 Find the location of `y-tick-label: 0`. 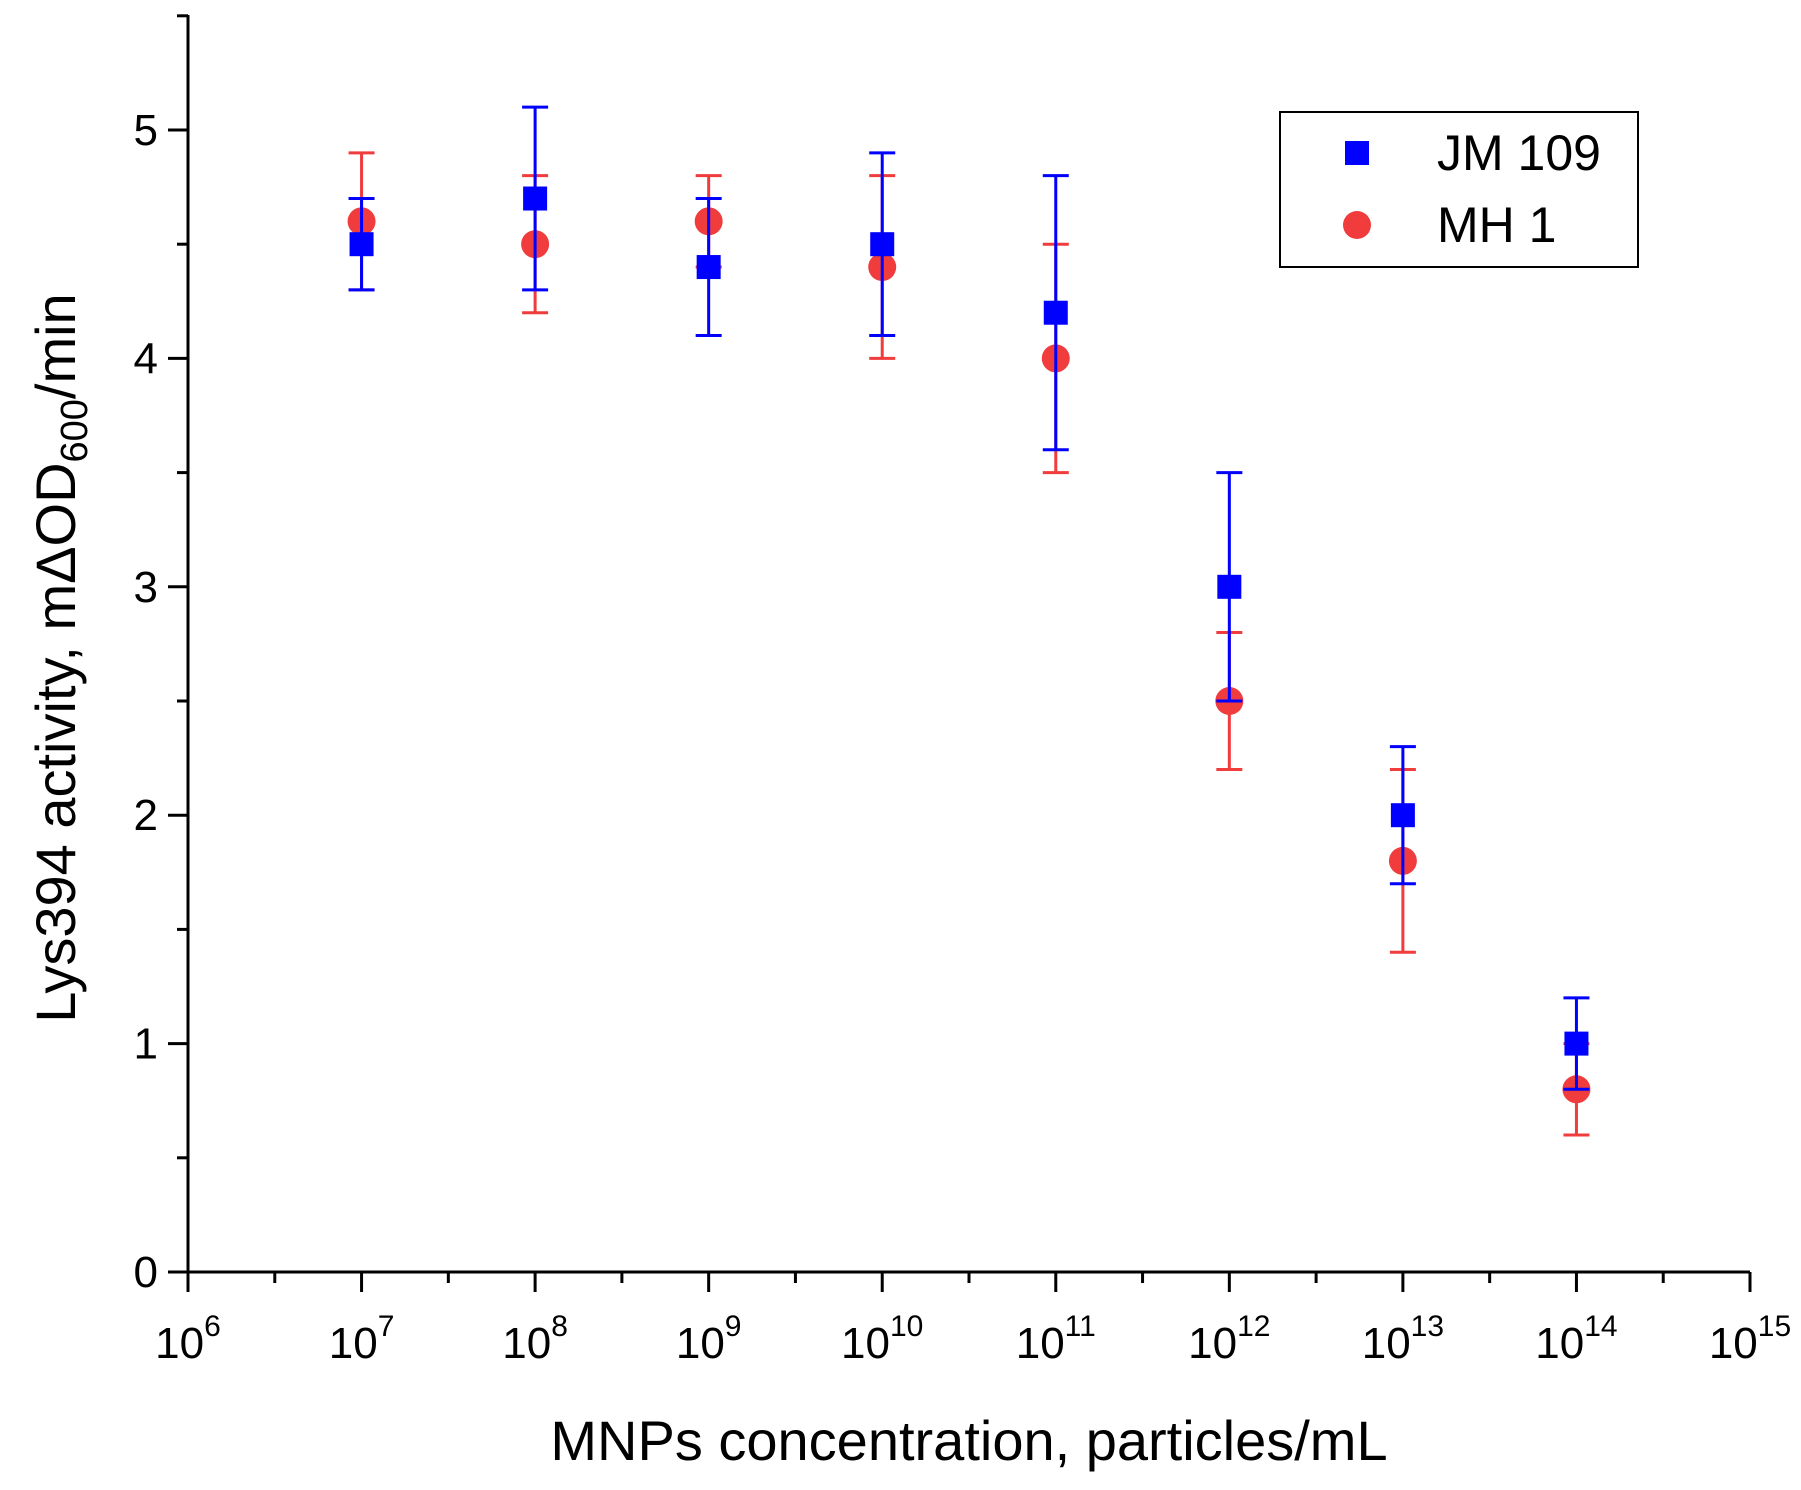

y-tick-label: 0 is located at coordinates (146, 1272).